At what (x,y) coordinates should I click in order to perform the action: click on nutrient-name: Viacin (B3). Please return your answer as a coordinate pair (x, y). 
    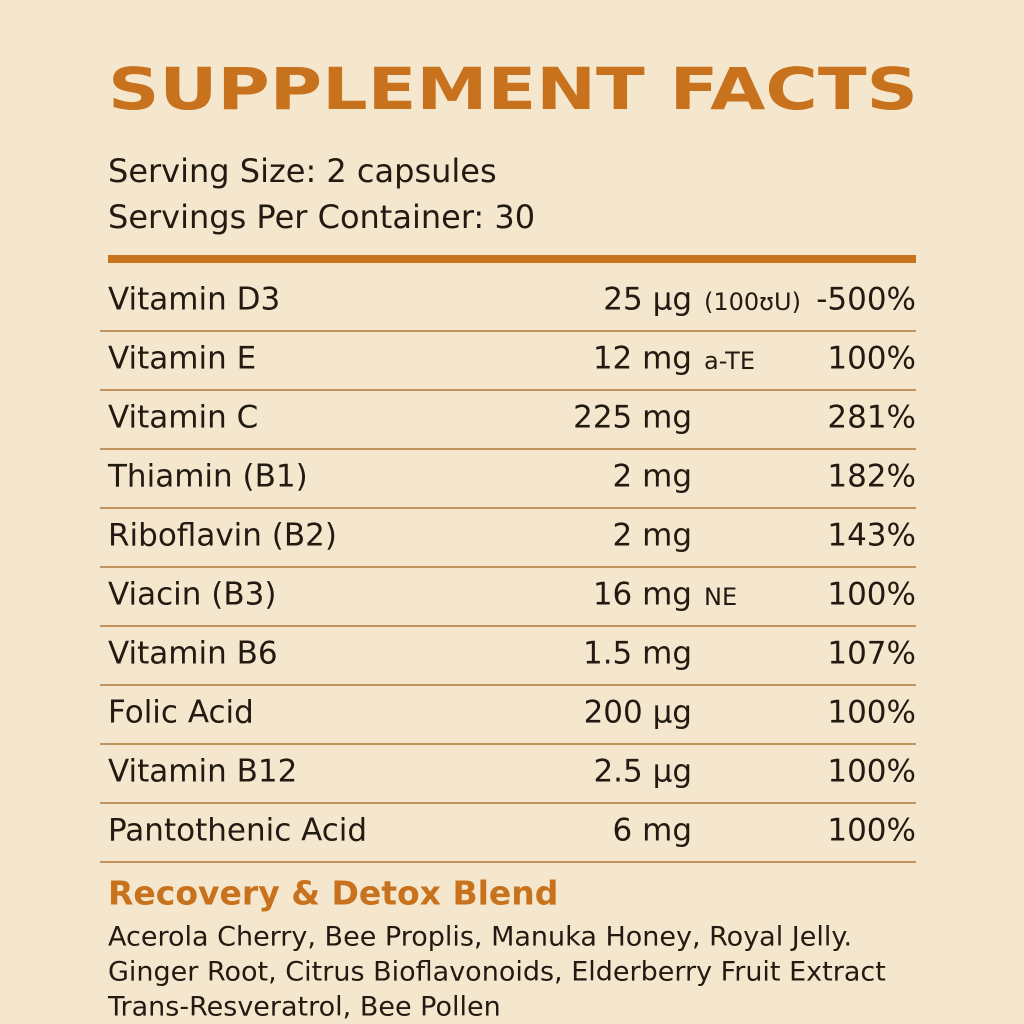
    Looking at the image, I should click on (192, 595).